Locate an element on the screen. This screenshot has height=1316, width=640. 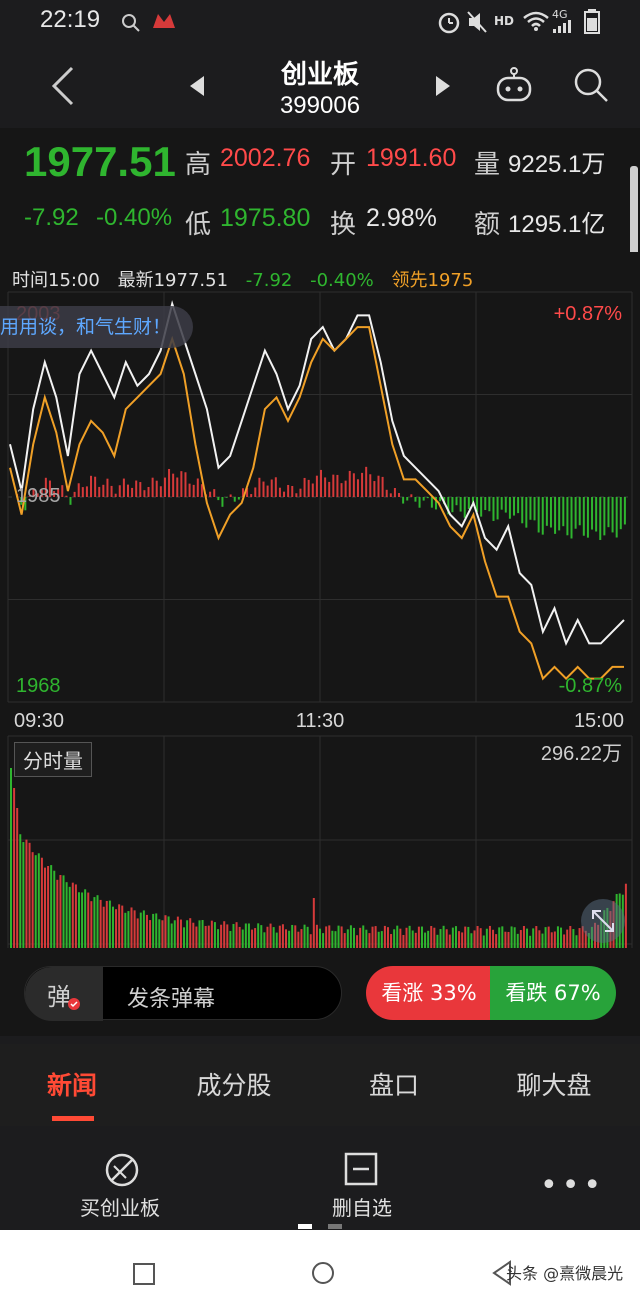
more-icon: ••• is located at coordinates (573, 1185).